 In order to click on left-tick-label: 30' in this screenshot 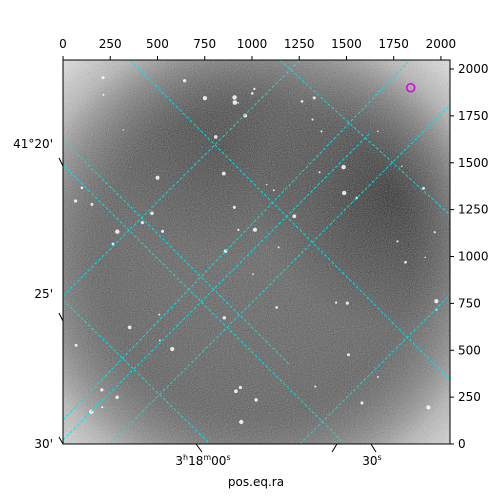, I will do `click(43, 444)`.